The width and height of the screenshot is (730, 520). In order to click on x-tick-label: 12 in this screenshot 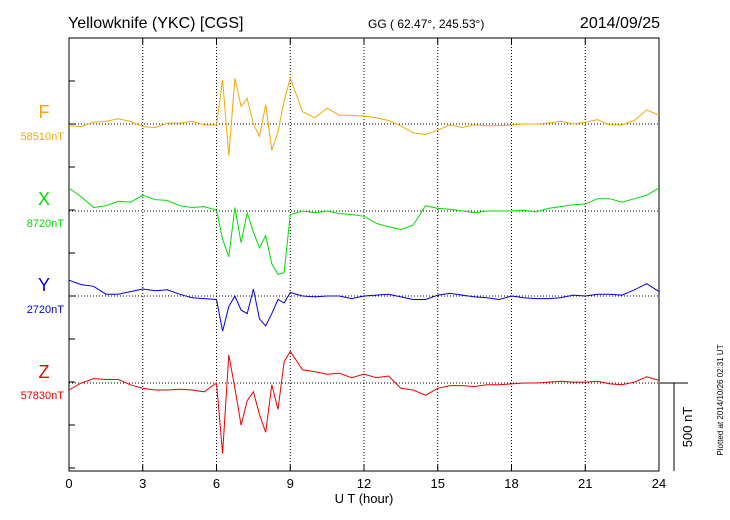, I will do `click(364, 483)`.